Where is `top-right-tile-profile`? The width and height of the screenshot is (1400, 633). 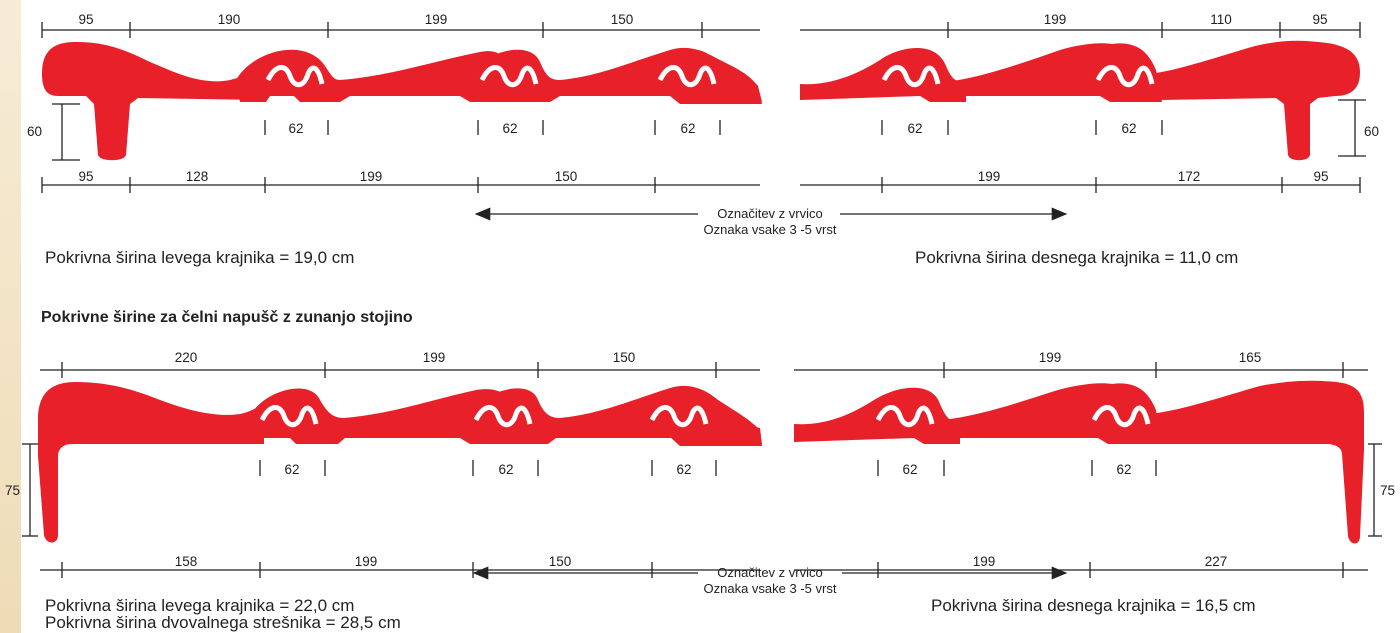
top-right-tile-profile is located at coordinates (1080, 100).